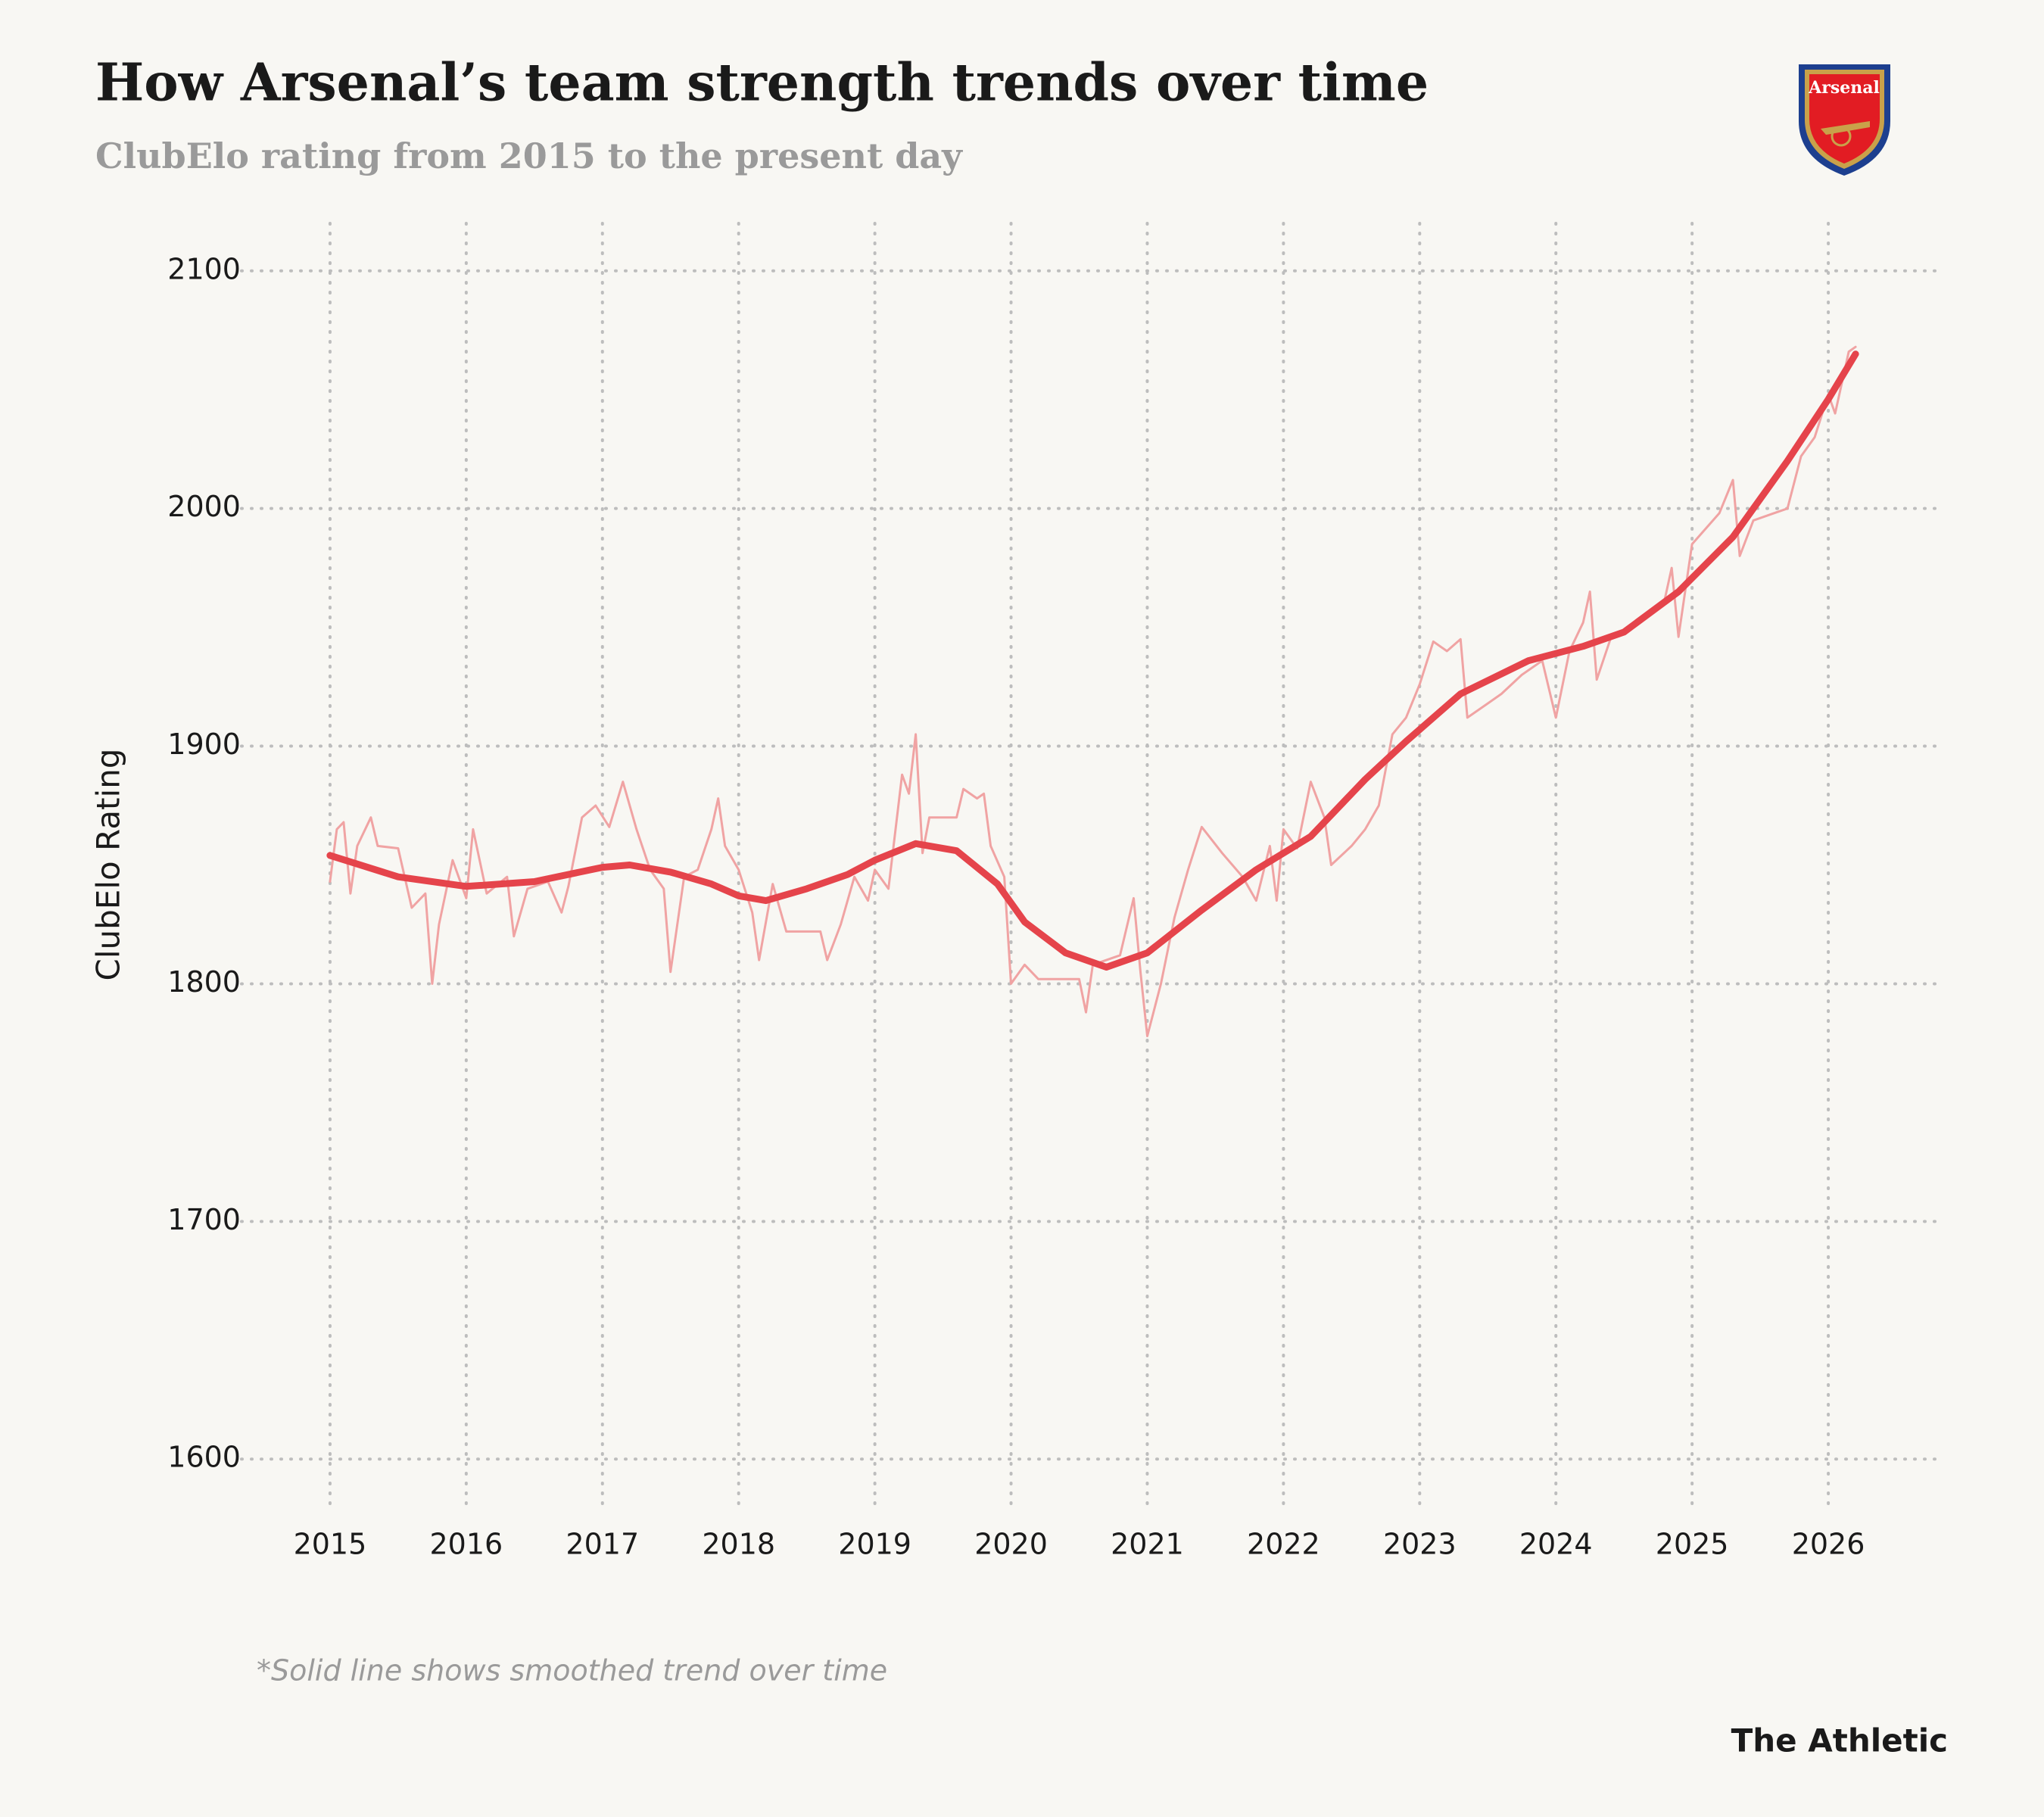 The image size is (2044, 1817). What do you see at coordinates (330, 1544) in the screenshot?
I see `x-tick-label: 2015` at bounding box center [330, 1544].